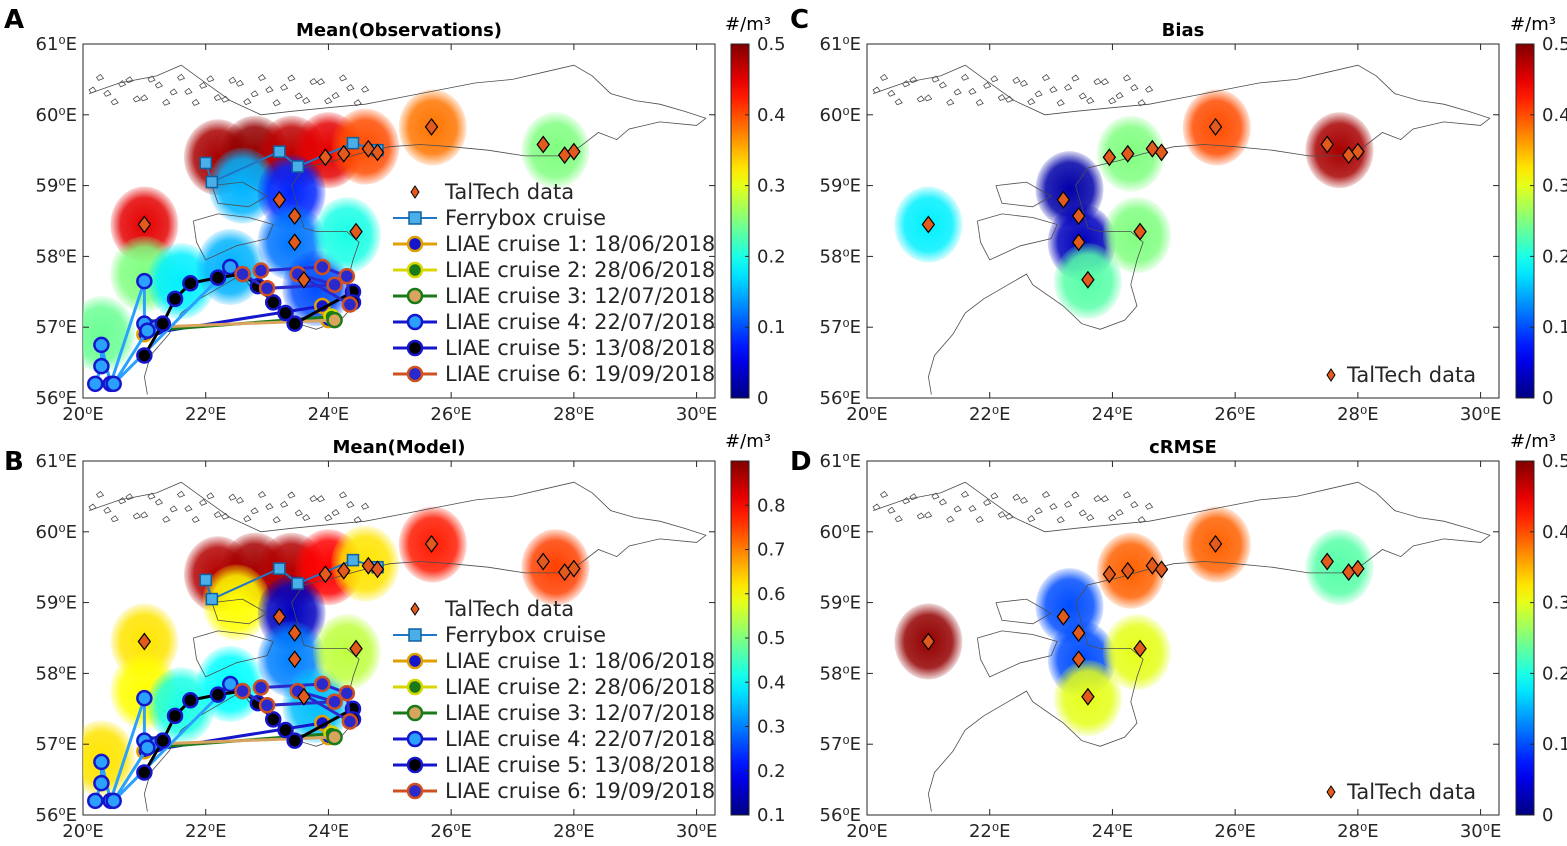  I want to click on legend-label: LIAE cruise 4: 22/07/2018, so click(580, 322).